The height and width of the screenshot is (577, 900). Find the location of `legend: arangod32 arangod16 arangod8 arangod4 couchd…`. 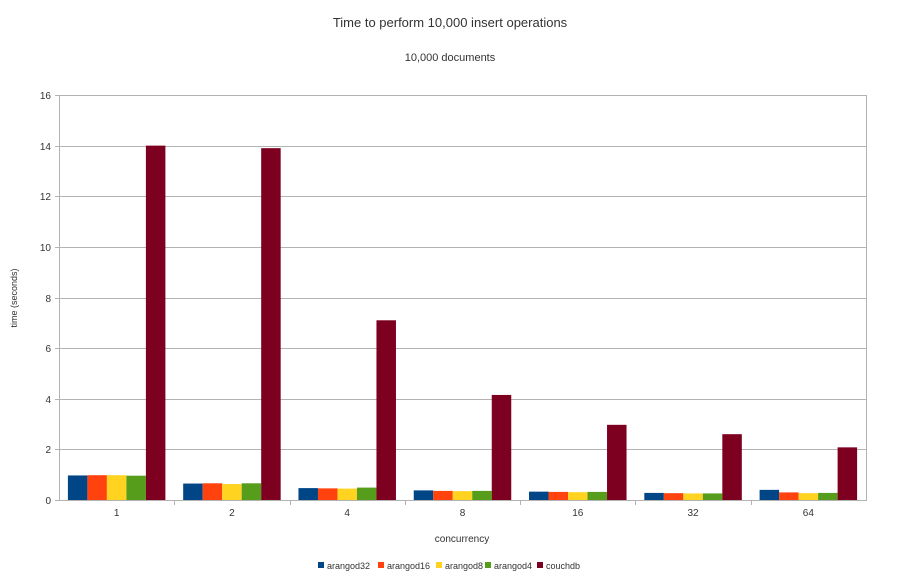

legend: arangod32 arangod16 arangod8 arangod4 couchd… is located at coordinates (449, 566).